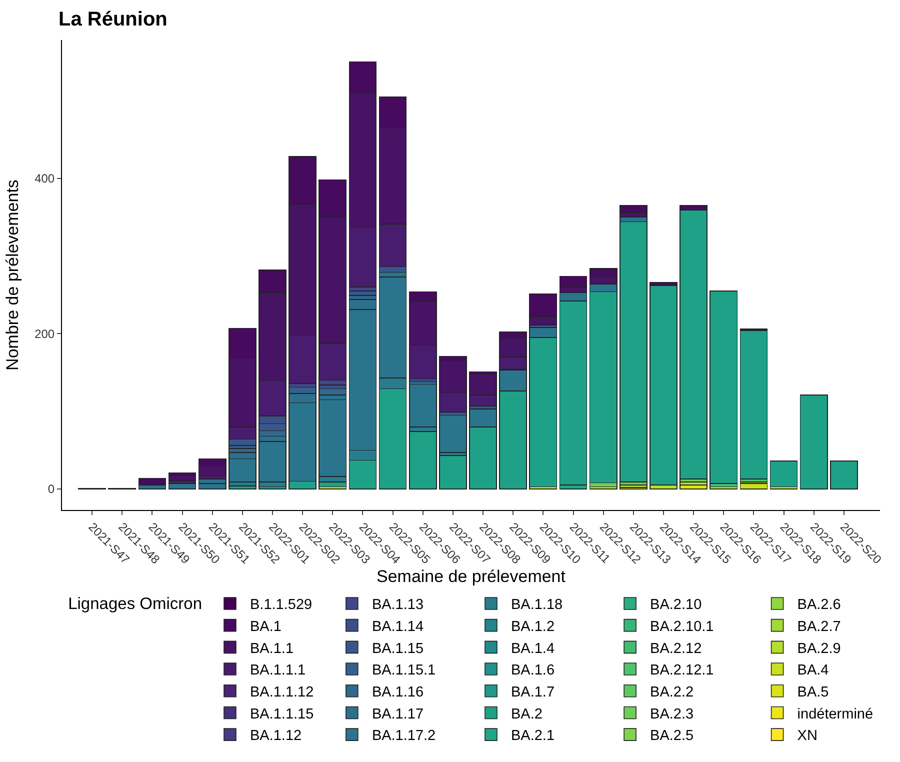 The image size is (900, 762). What do you see at coordinates (282, 692) in the screenshot?
I see `legend-label: BA.1.1.12` at bounding box center [282, 692].